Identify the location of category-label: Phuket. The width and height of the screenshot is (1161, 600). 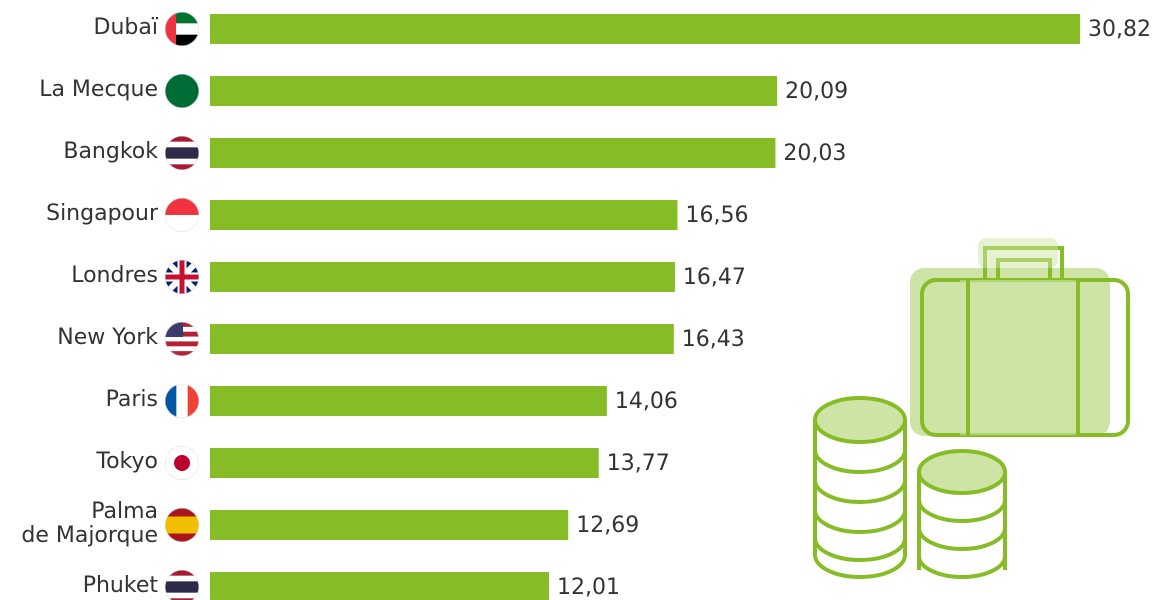
(120, 585).